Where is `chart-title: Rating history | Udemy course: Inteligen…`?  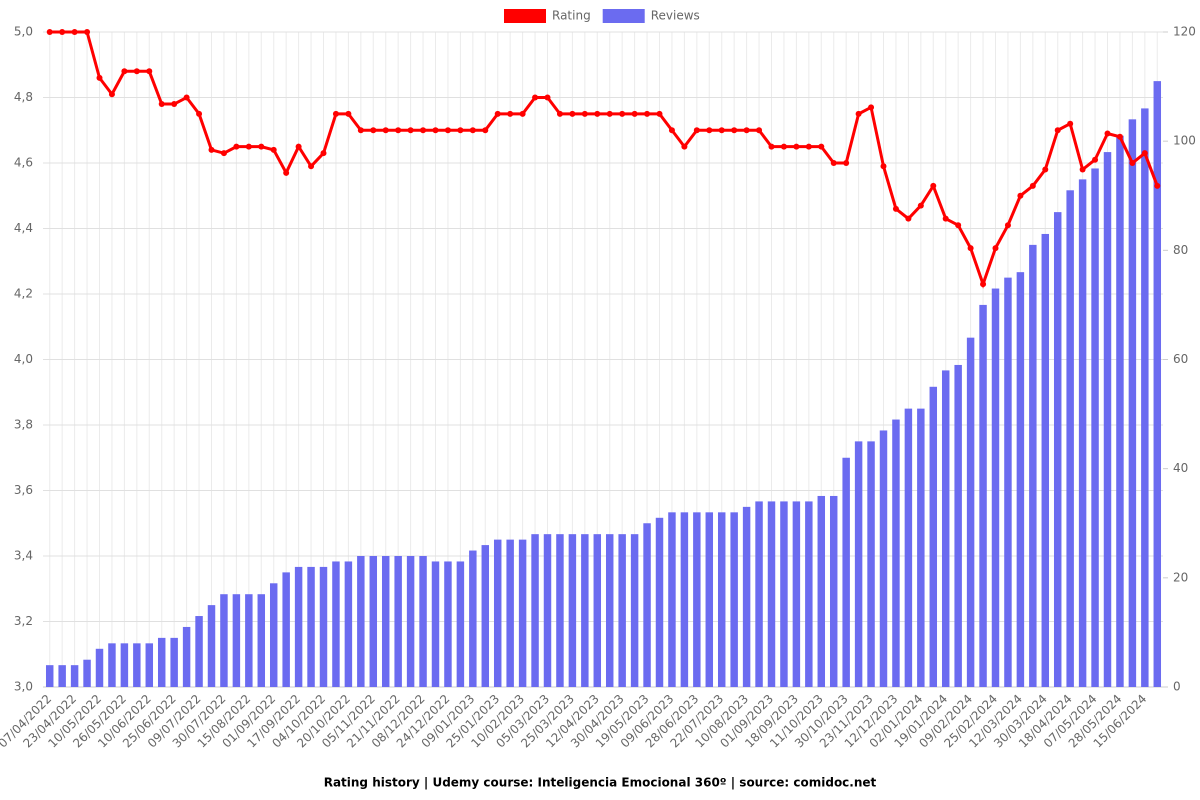
chart-title: Rating history | Udemy course: Inteligen… is located at coordinates (600, 783).